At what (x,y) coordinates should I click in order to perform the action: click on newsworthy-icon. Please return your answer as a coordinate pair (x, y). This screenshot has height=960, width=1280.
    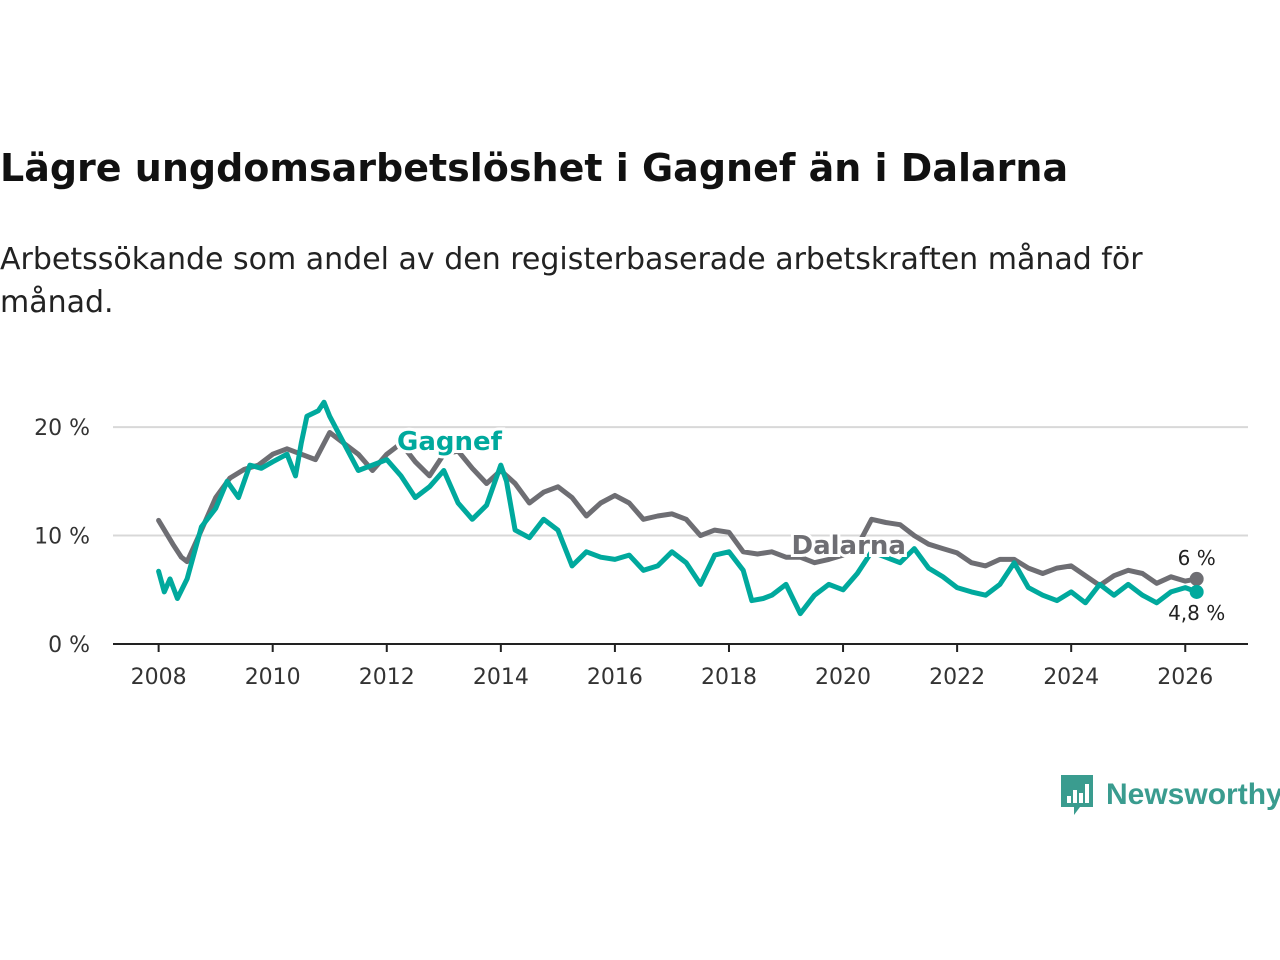
    Looking at the image, I should click on (1077, 795).